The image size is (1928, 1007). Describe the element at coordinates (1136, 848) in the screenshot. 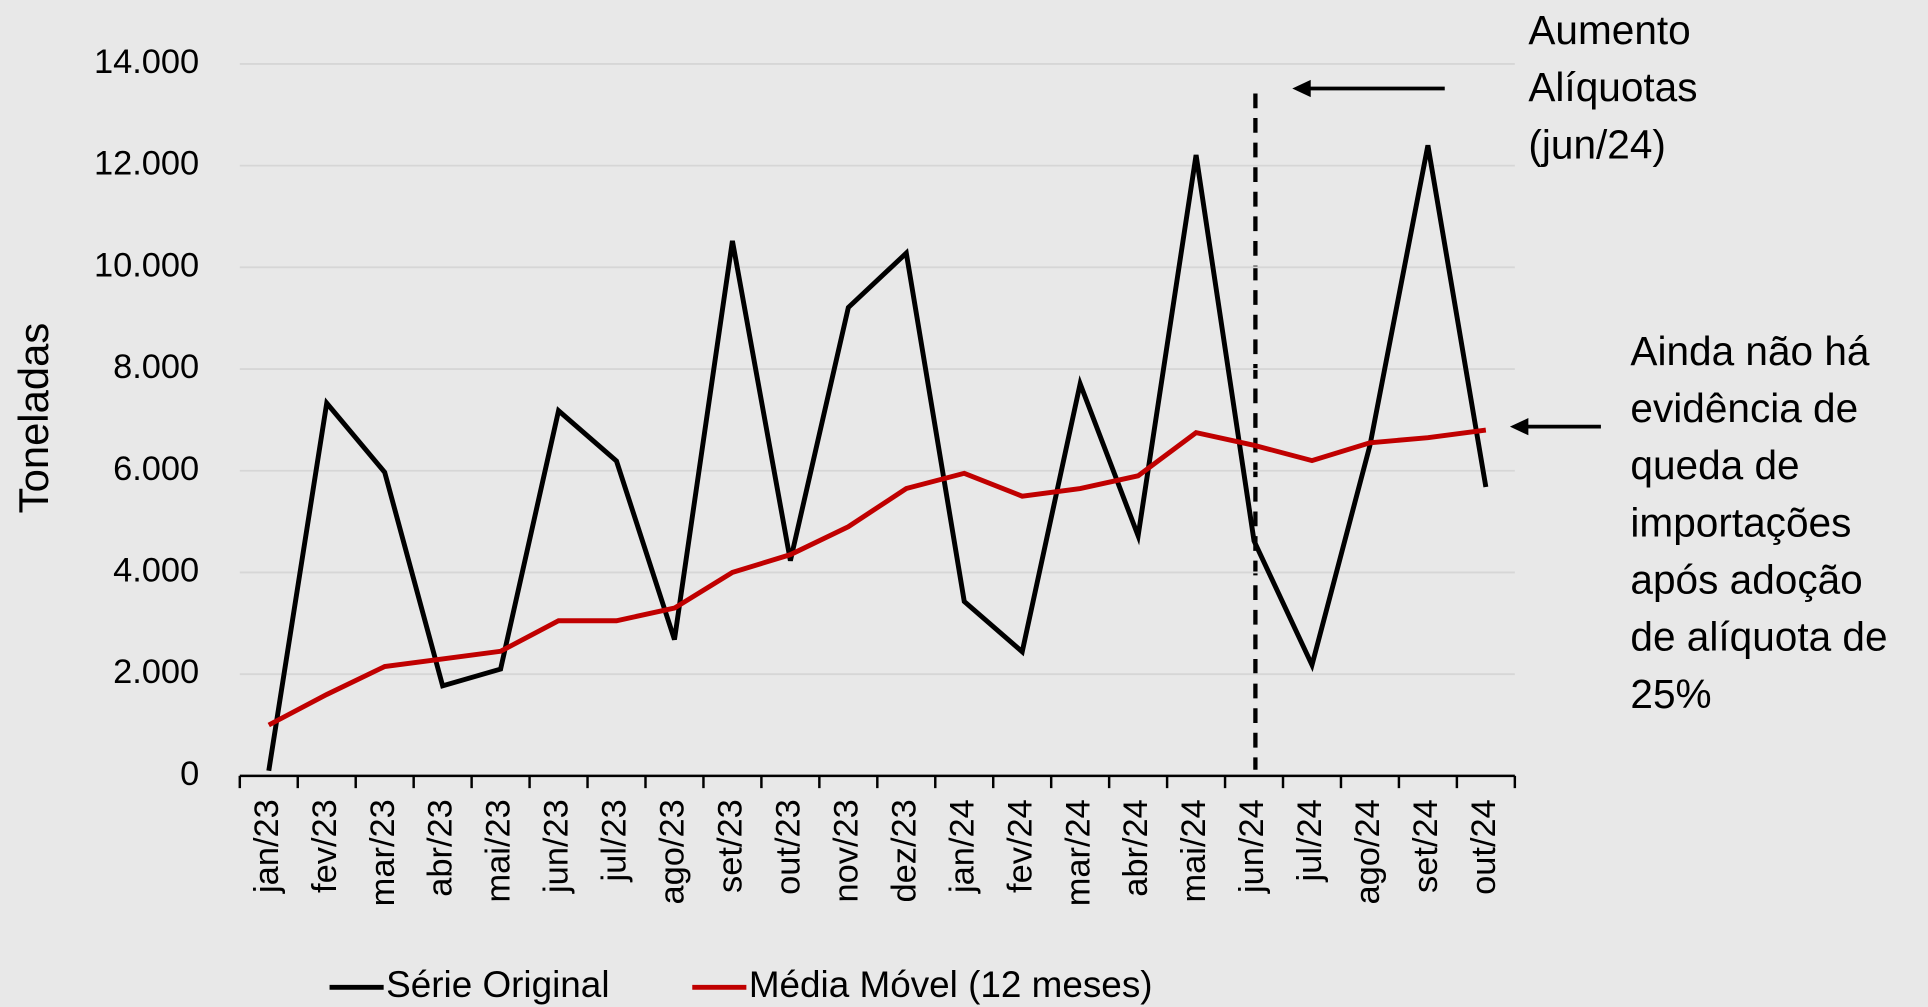

I see `x-tick-label: abr/24` at that location.